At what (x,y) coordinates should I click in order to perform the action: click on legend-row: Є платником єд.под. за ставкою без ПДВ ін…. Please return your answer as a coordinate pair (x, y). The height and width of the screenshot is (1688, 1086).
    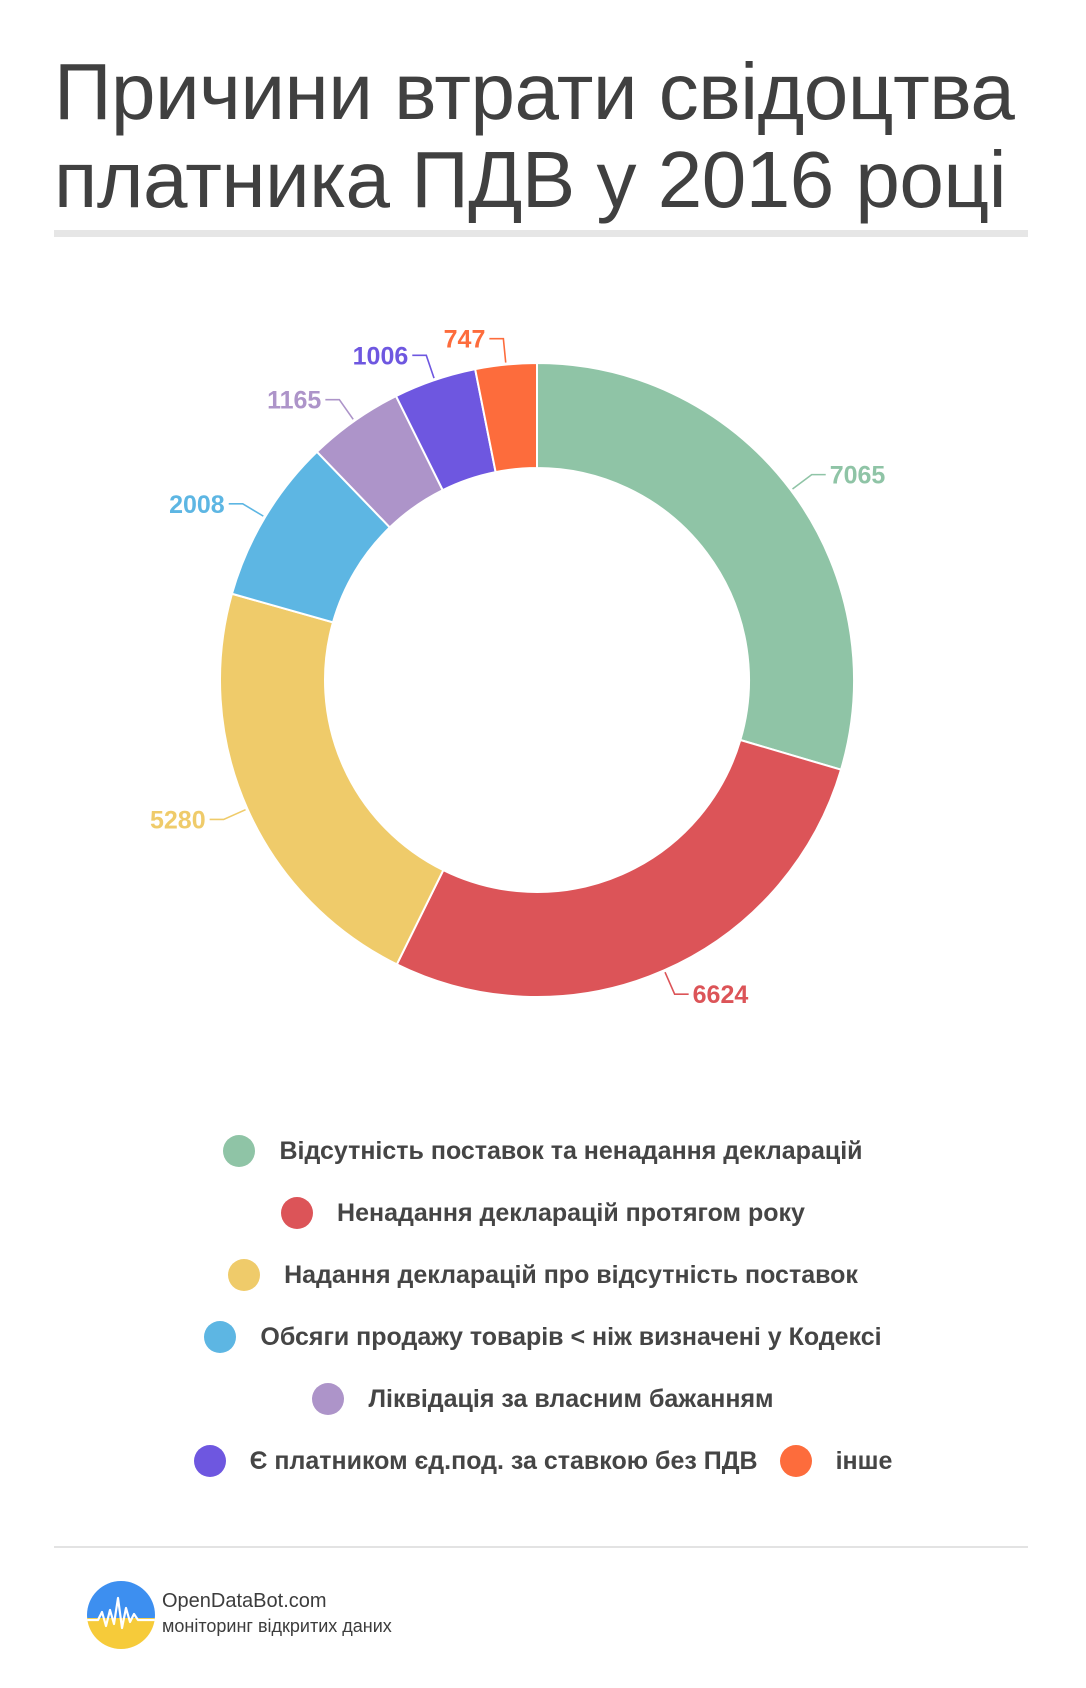
    Looking at the image, I should click on (543, 1461).